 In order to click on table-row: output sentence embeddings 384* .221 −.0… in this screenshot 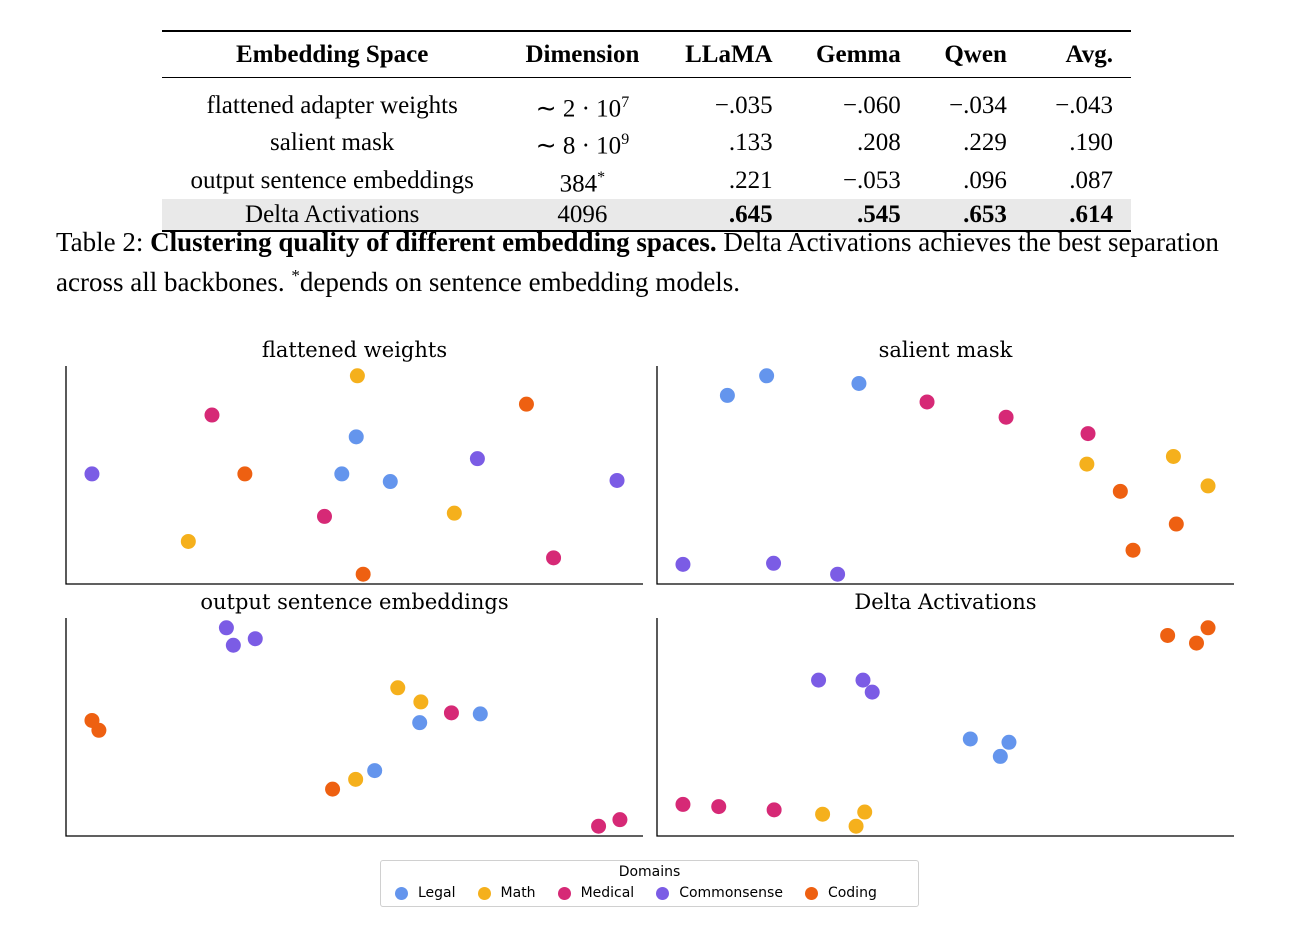, I will do `click(646, 180)`.